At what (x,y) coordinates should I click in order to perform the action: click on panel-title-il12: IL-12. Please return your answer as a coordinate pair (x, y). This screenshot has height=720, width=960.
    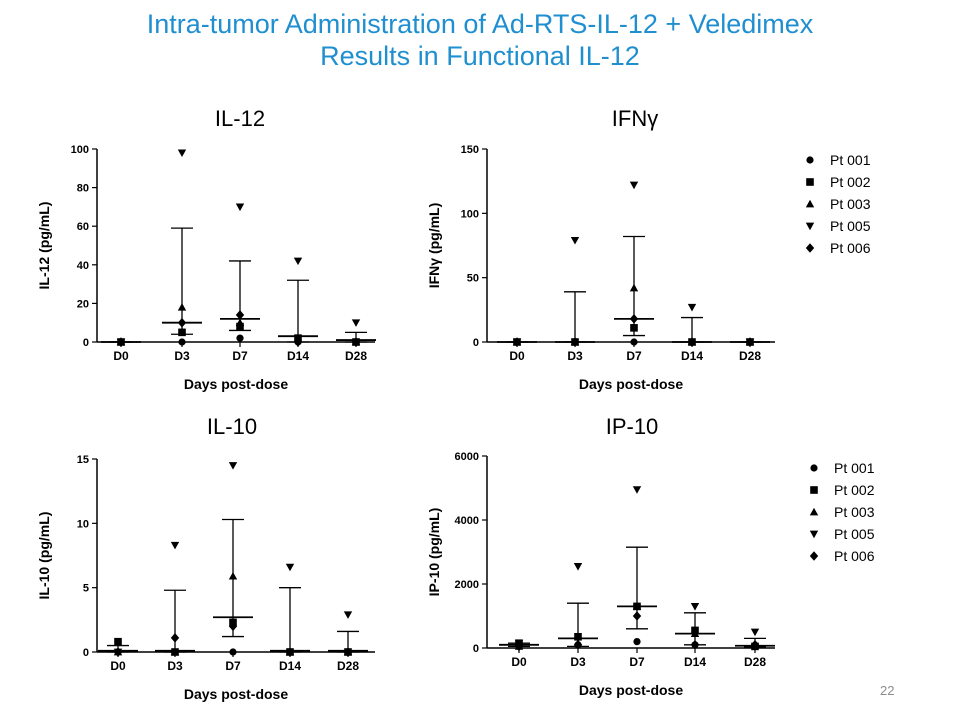
    Looking at the image, I should click on (240, 118).